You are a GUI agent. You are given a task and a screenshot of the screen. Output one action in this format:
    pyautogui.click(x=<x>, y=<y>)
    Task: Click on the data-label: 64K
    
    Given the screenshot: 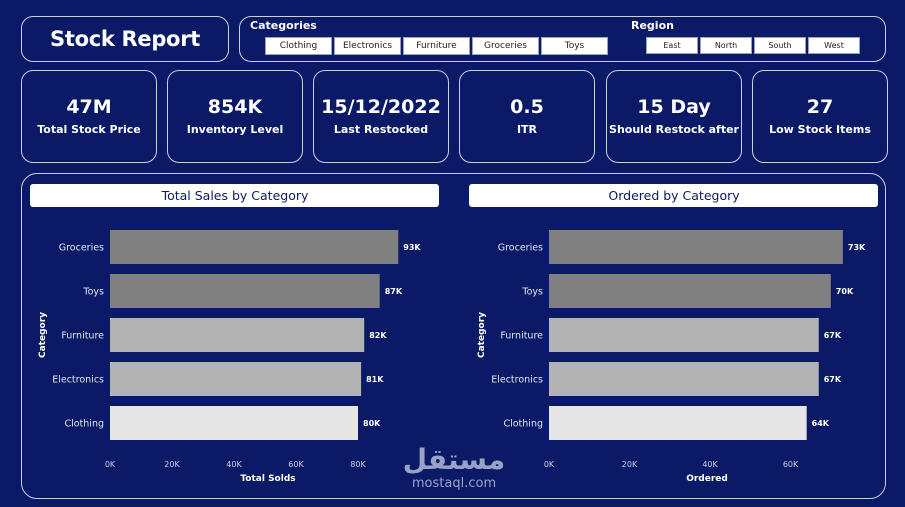 What is the action you would take?
    pyautogui.click(x=821, y=423)
    